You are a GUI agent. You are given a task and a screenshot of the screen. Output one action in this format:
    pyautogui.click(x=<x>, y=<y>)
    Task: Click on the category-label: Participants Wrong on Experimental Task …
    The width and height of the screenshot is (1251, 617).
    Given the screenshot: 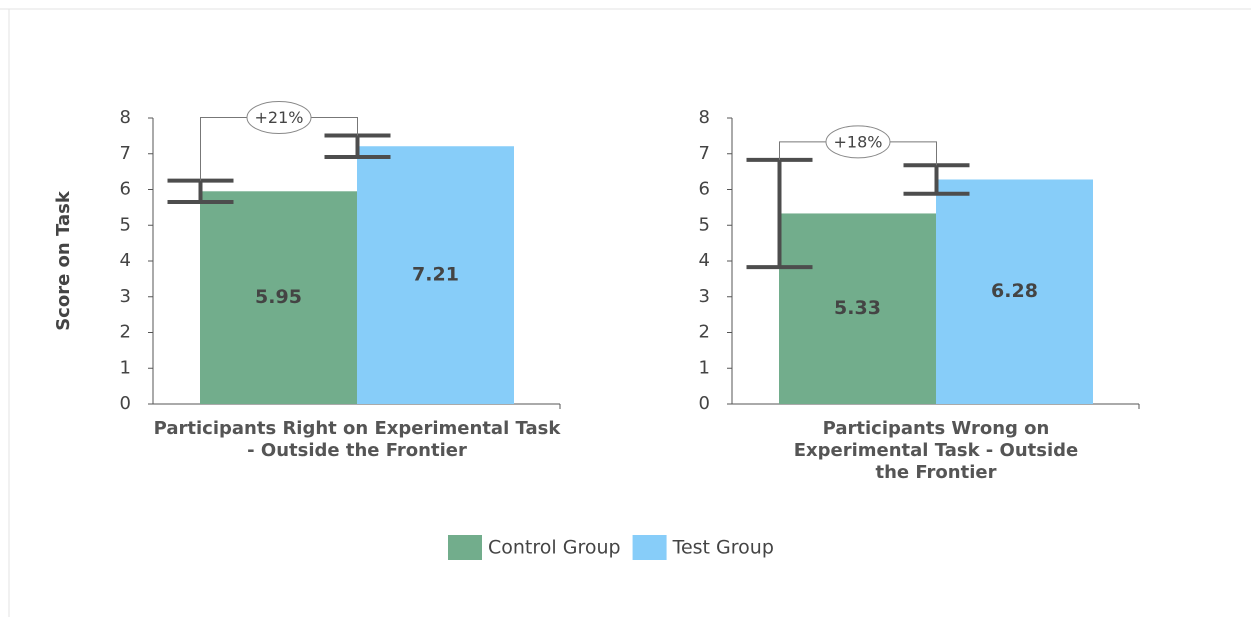 What is the action you would take?
    pyautogui.click(x=936, y=450)
    